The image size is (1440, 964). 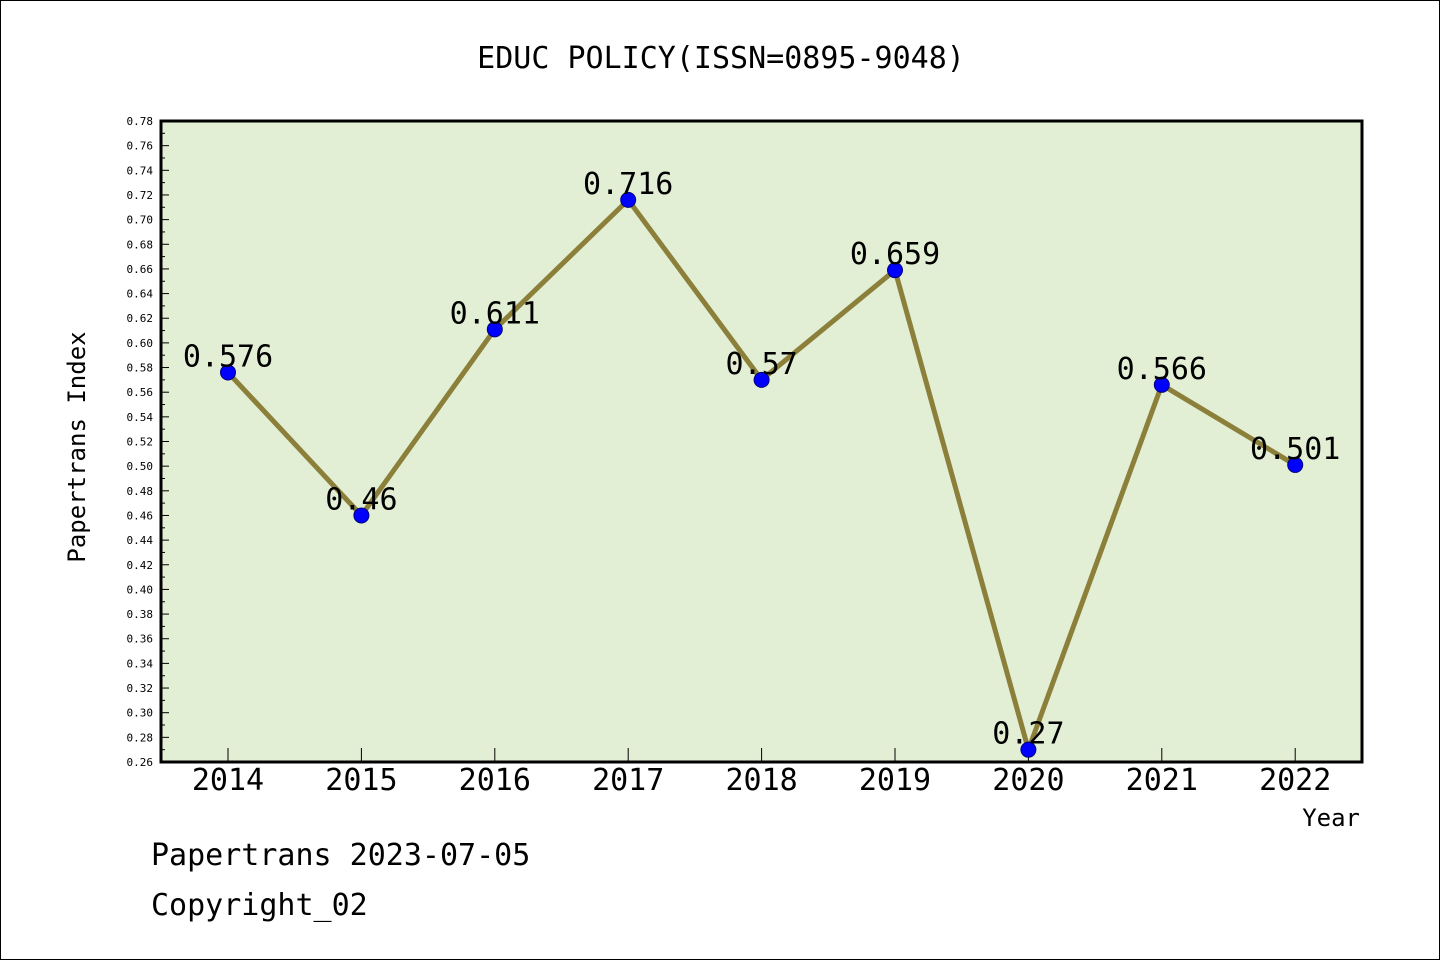 What do you see at coordinates (140, 170) in the screenshot?
I see `y-tick-label: 0.74` at bounding box center [140, 170].